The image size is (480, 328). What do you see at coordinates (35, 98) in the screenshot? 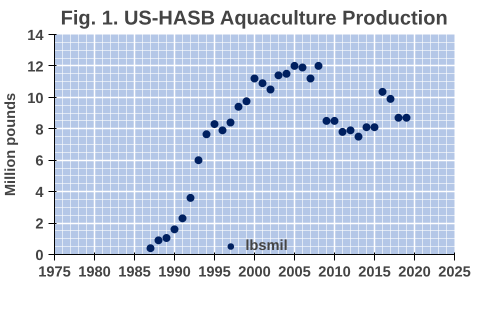
I see `y-tick-label: 10` at bounding box center [35, 98].